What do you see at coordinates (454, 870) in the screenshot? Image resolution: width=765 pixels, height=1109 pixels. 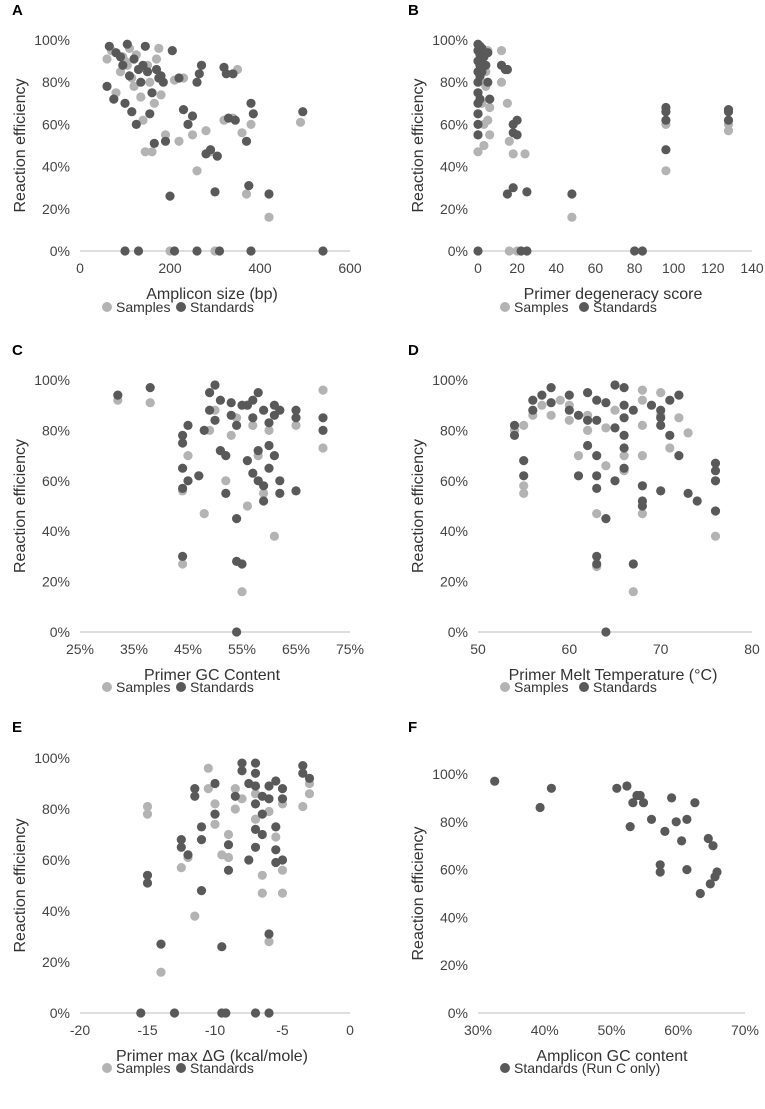 I see `y-tick-label: 60%` at bounding box center [454, 870].